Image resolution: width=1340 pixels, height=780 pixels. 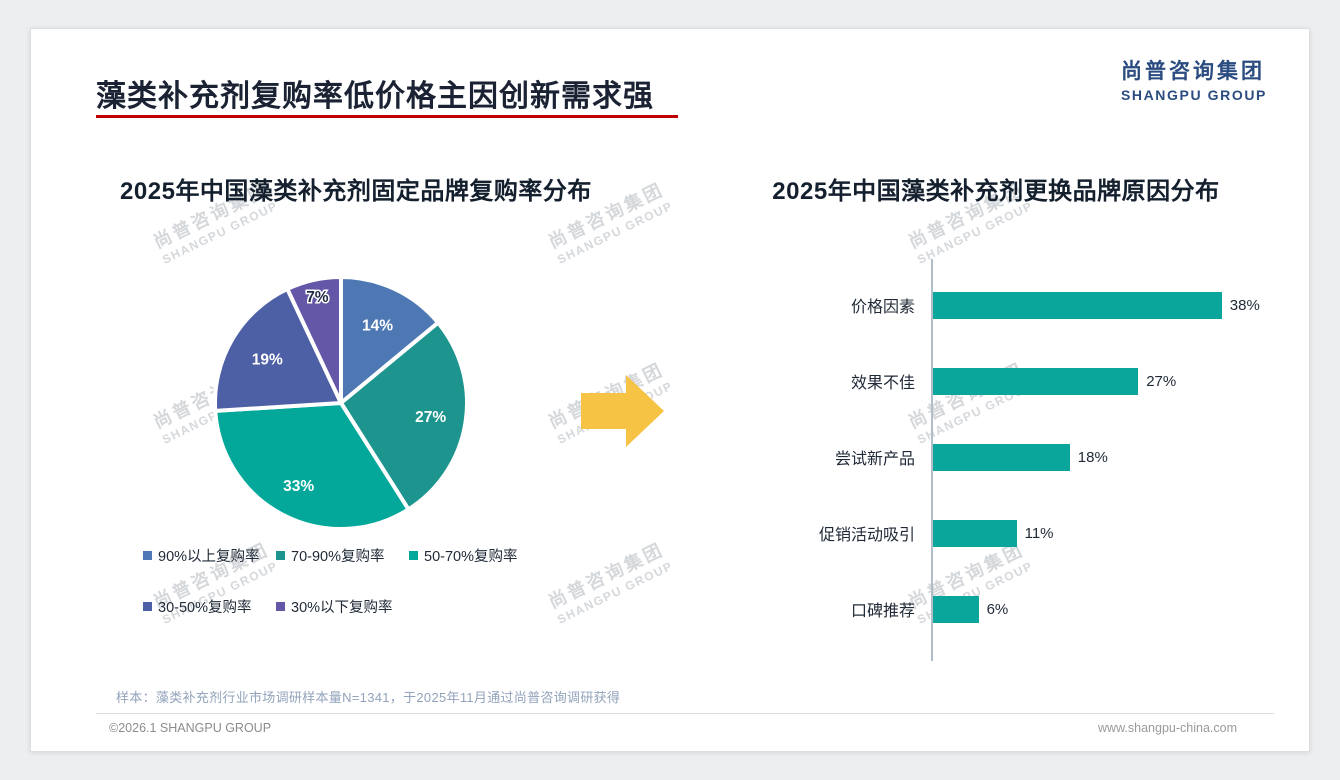 I want to click on legend-item: 30%以下复购率, so click(x=342, y=606).